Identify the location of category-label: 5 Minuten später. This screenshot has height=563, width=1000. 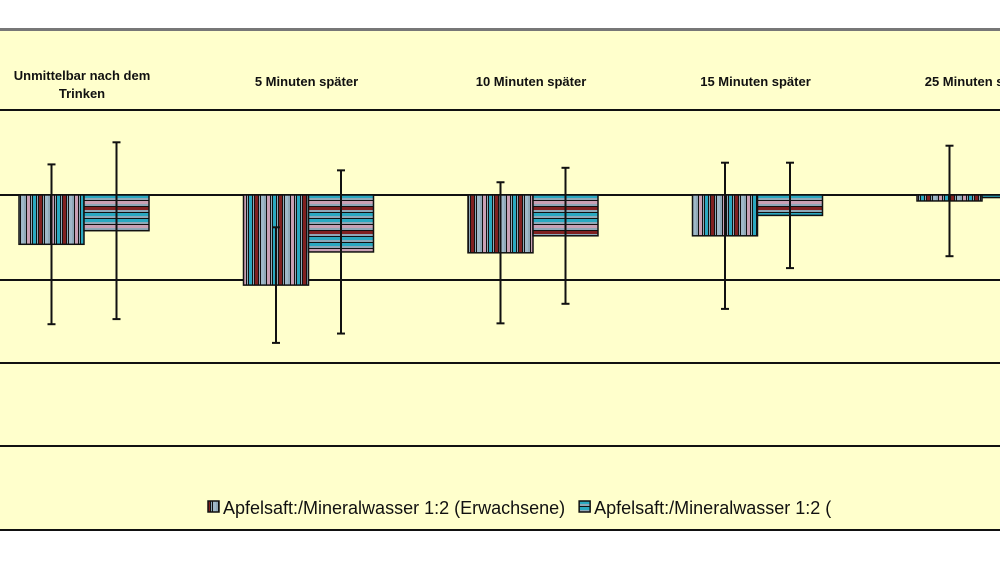
(306, 81).